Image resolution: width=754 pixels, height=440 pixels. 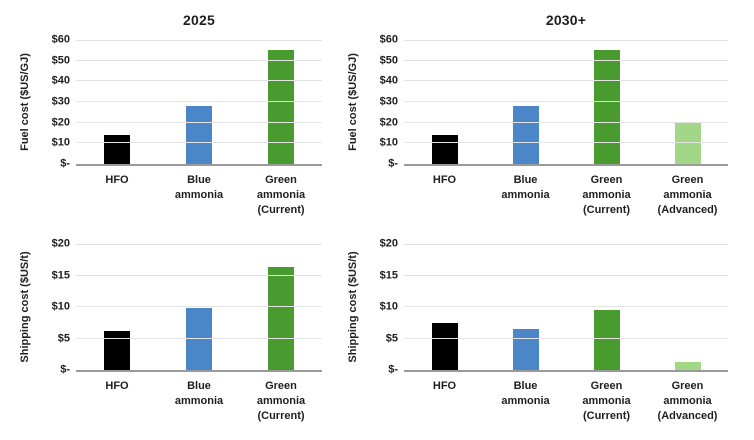 I want to click on chart-title: 2025, so click(x=199, y=20).